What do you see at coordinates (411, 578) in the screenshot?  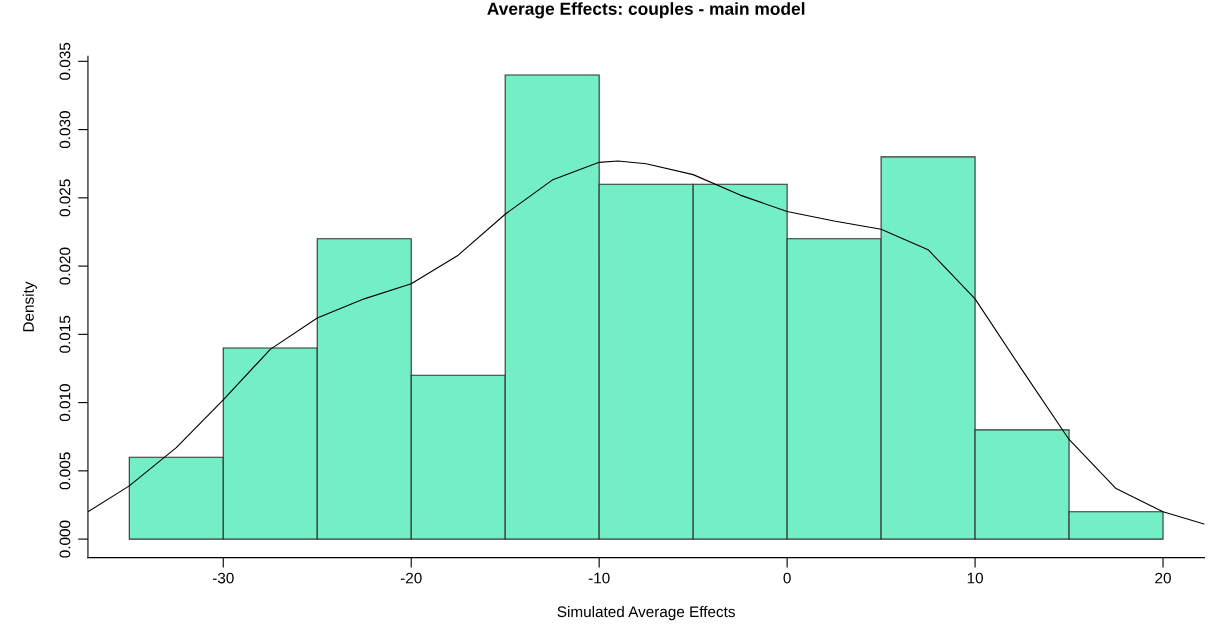 I see `x-tick-label: -20` at bounding box center [411, 578].